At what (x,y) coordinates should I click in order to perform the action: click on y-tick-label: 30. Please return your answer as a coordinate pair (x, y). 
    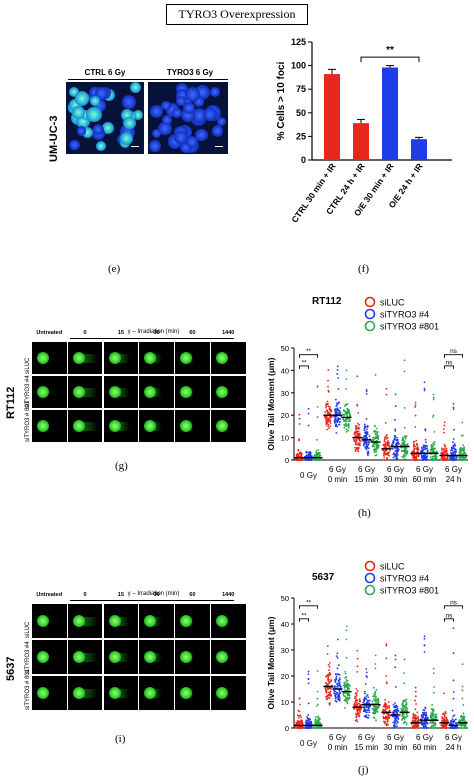
    Looking at the image, I should click on (285, 650).